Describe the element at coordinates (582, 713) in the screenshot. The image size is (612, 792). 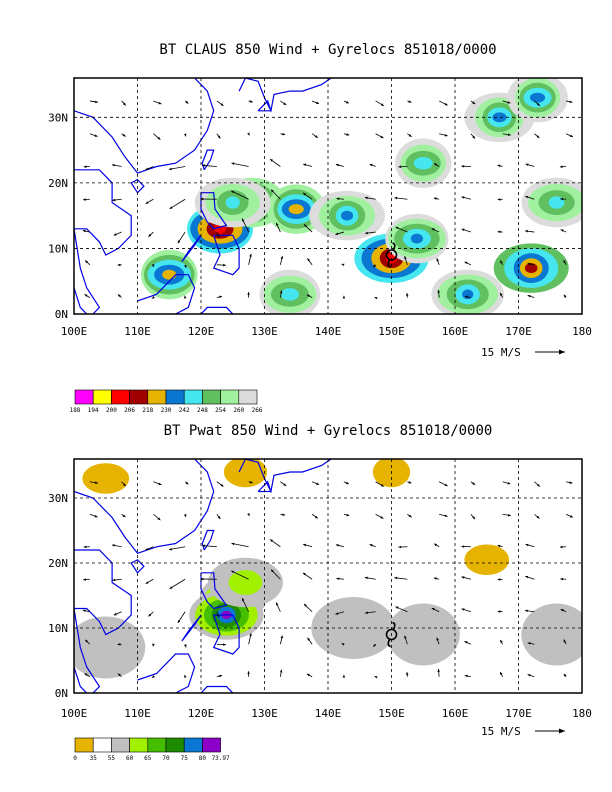
I see `x-tick-label: 180` at that location.